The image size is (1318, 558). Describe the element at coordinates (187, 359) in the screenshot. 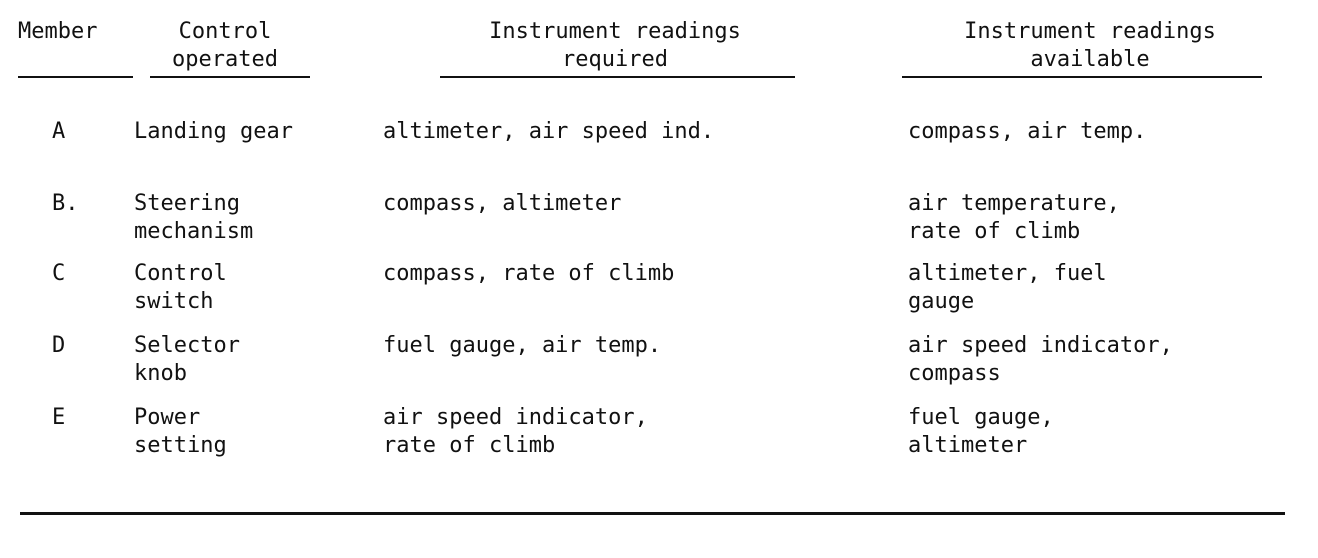

I see `row-d-control: Selector knob` at that location.